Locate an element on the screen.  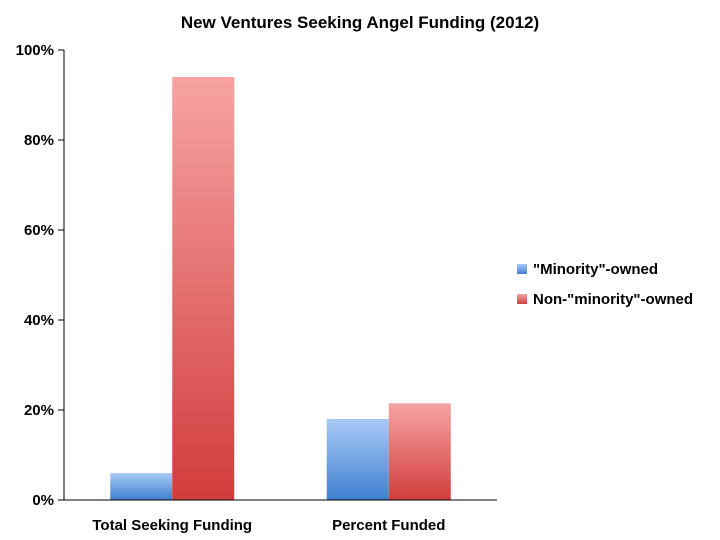
x-category-label: Percent Funded is located at coordinates (388, 525).